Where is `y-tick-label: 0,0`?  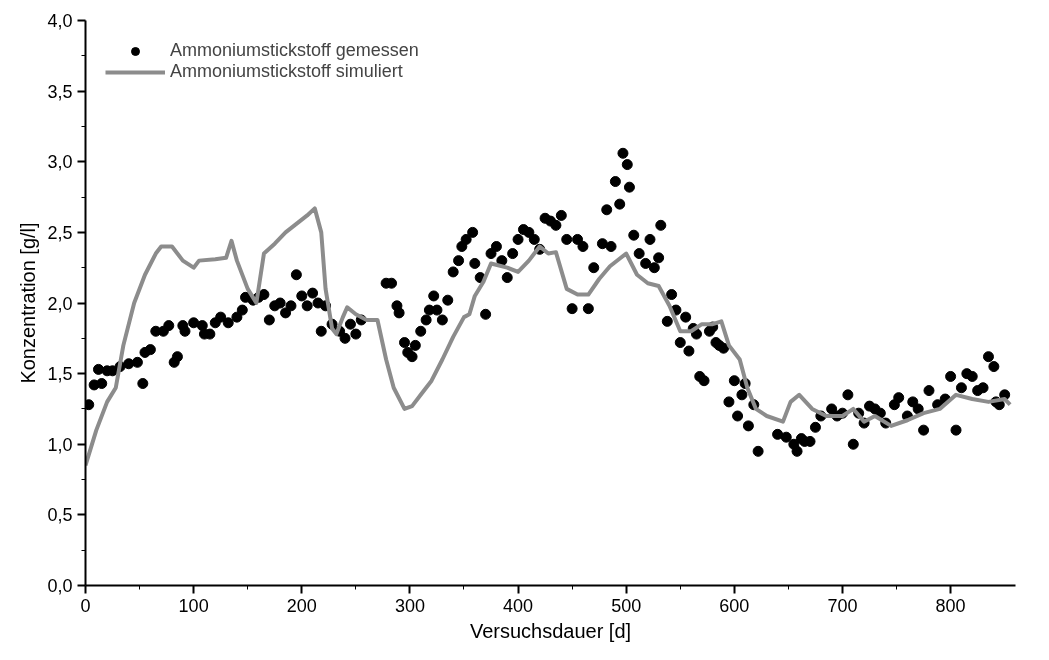 y-tick-label: 0,0 is located at coordinates (60, 586).